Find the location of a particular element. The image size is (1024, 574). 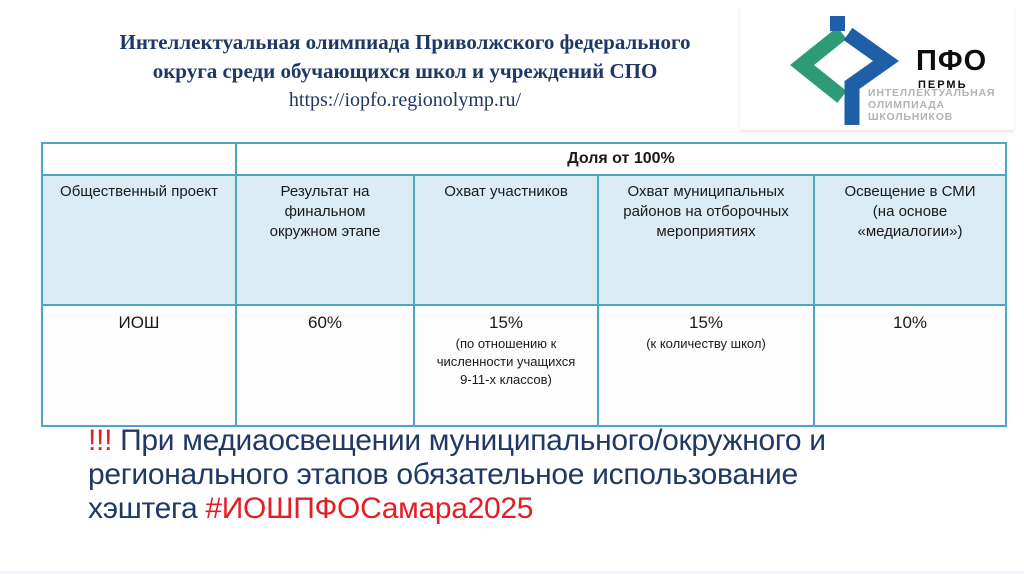

value-cell: 60% is located at coordinates (325, 365).